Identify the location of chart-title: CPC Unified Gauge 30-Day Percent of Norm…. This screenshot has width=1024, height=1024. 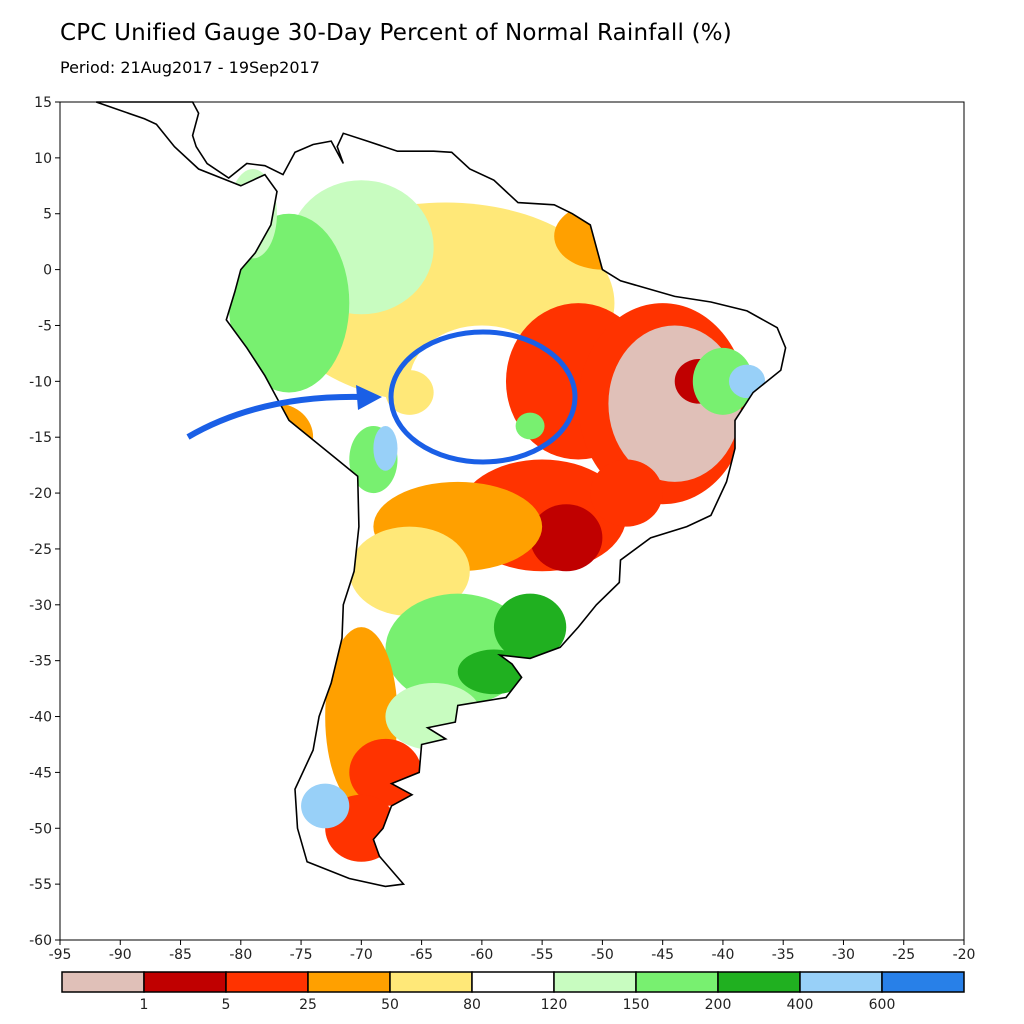
(396, 33).